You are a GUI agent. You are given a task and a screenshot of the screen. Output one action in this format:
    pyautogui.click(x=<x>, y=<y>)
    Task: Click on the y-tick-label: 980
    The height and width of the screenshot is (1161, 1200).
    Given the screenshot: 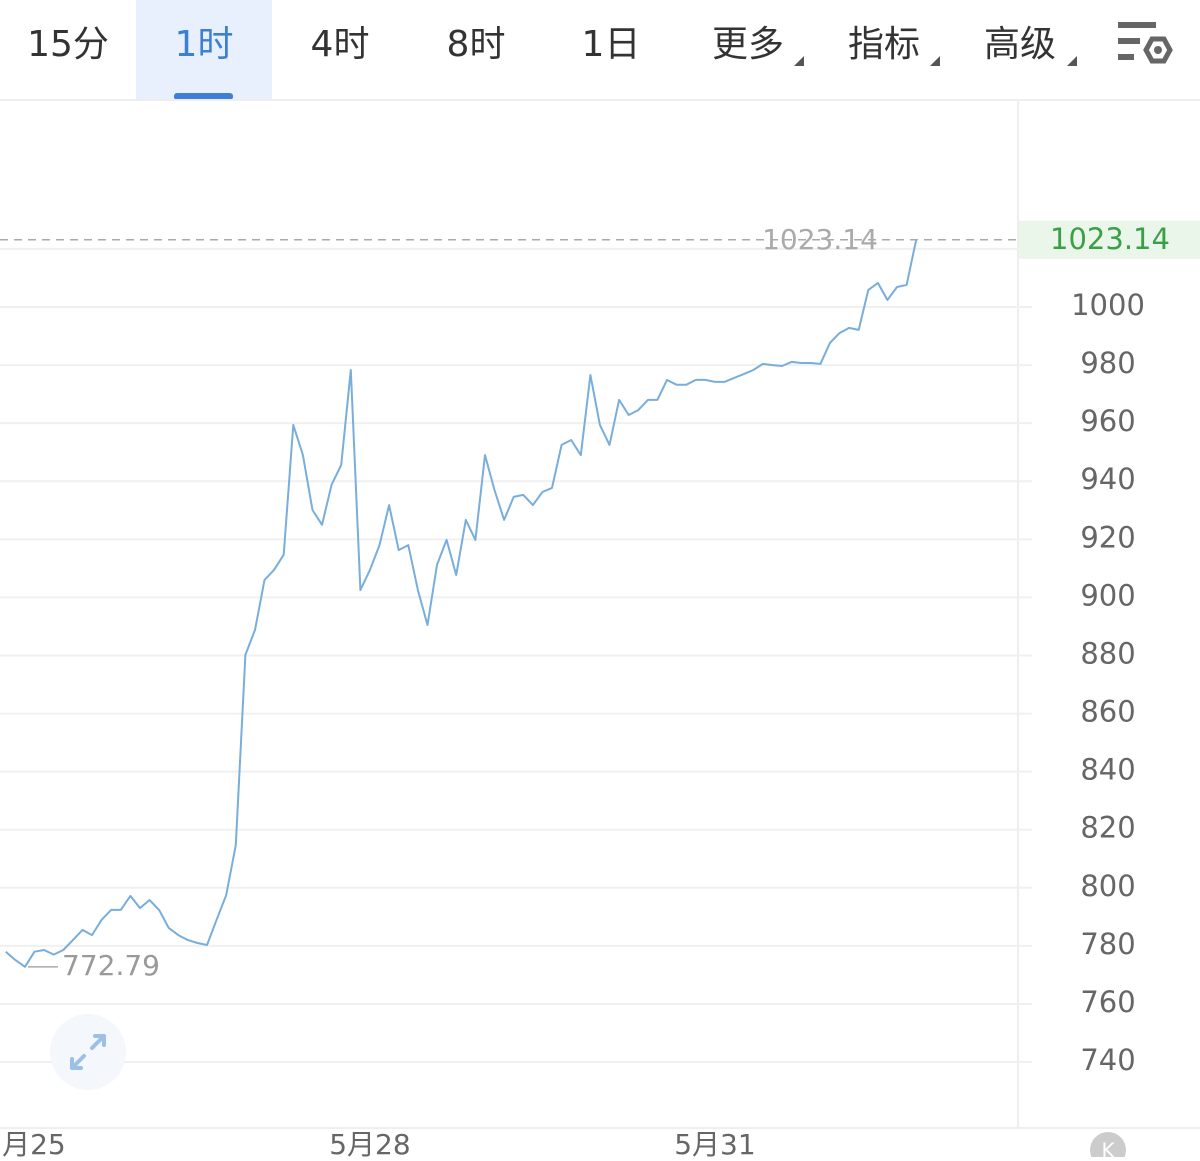 What is the action you would take?
    pyautogui.click(x=1107, y=363)
    